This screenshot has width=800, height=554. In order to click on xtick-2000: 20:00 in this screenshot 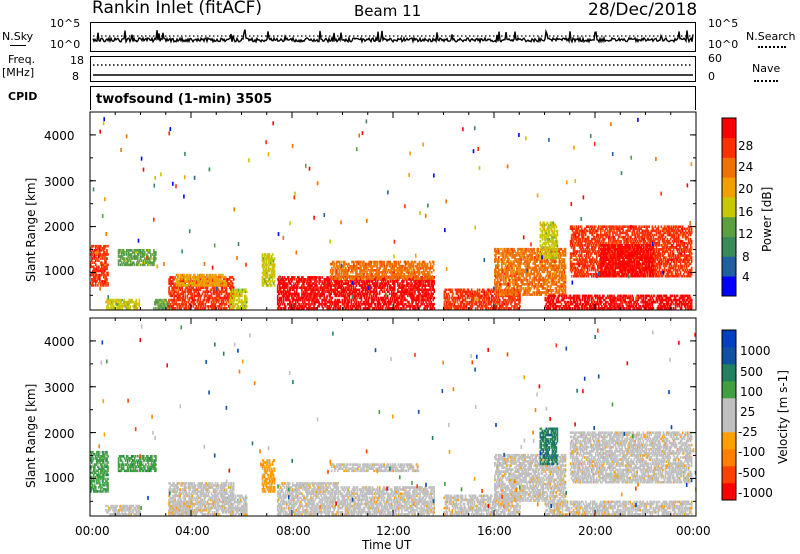, I will do `click(595, 531)`.